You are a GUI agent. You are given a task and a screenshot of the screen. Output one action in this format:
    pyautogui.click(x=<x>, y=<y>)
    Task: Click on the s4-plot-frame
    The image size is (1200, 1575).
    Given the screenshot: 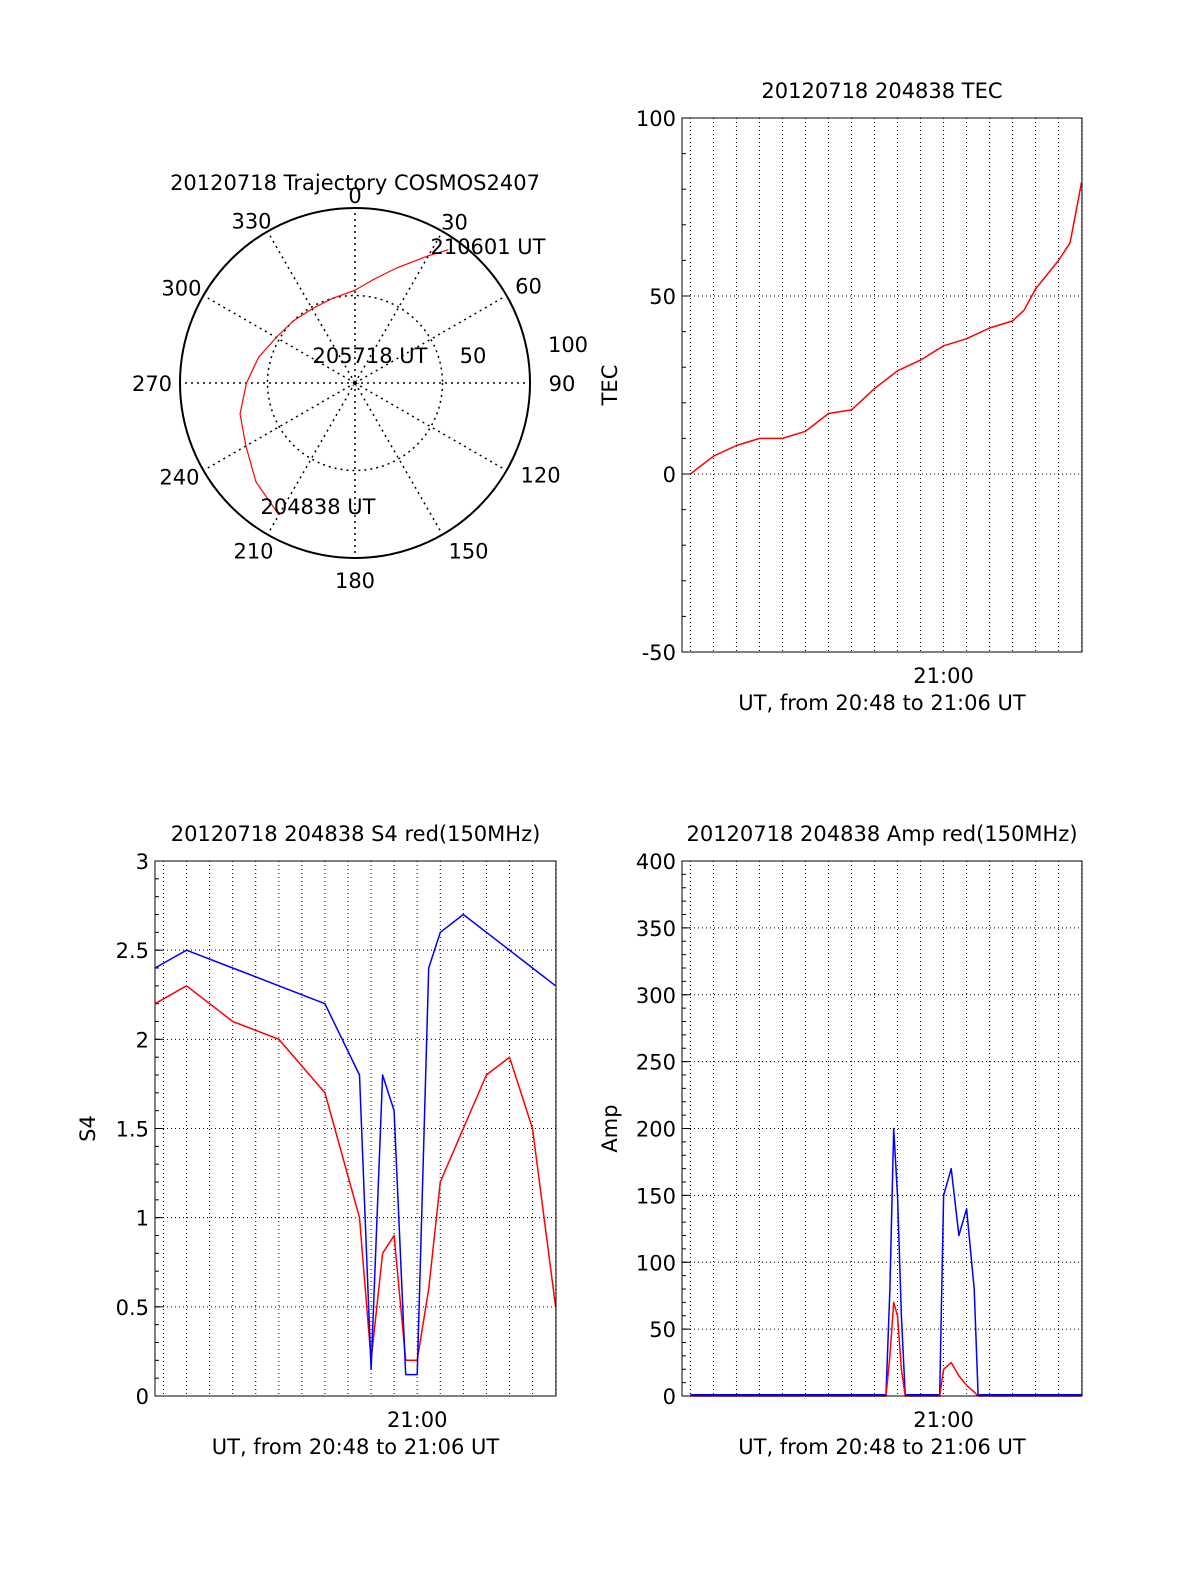 What is the action you would take?
    pyautogui.click(x=355, y=1128)
    